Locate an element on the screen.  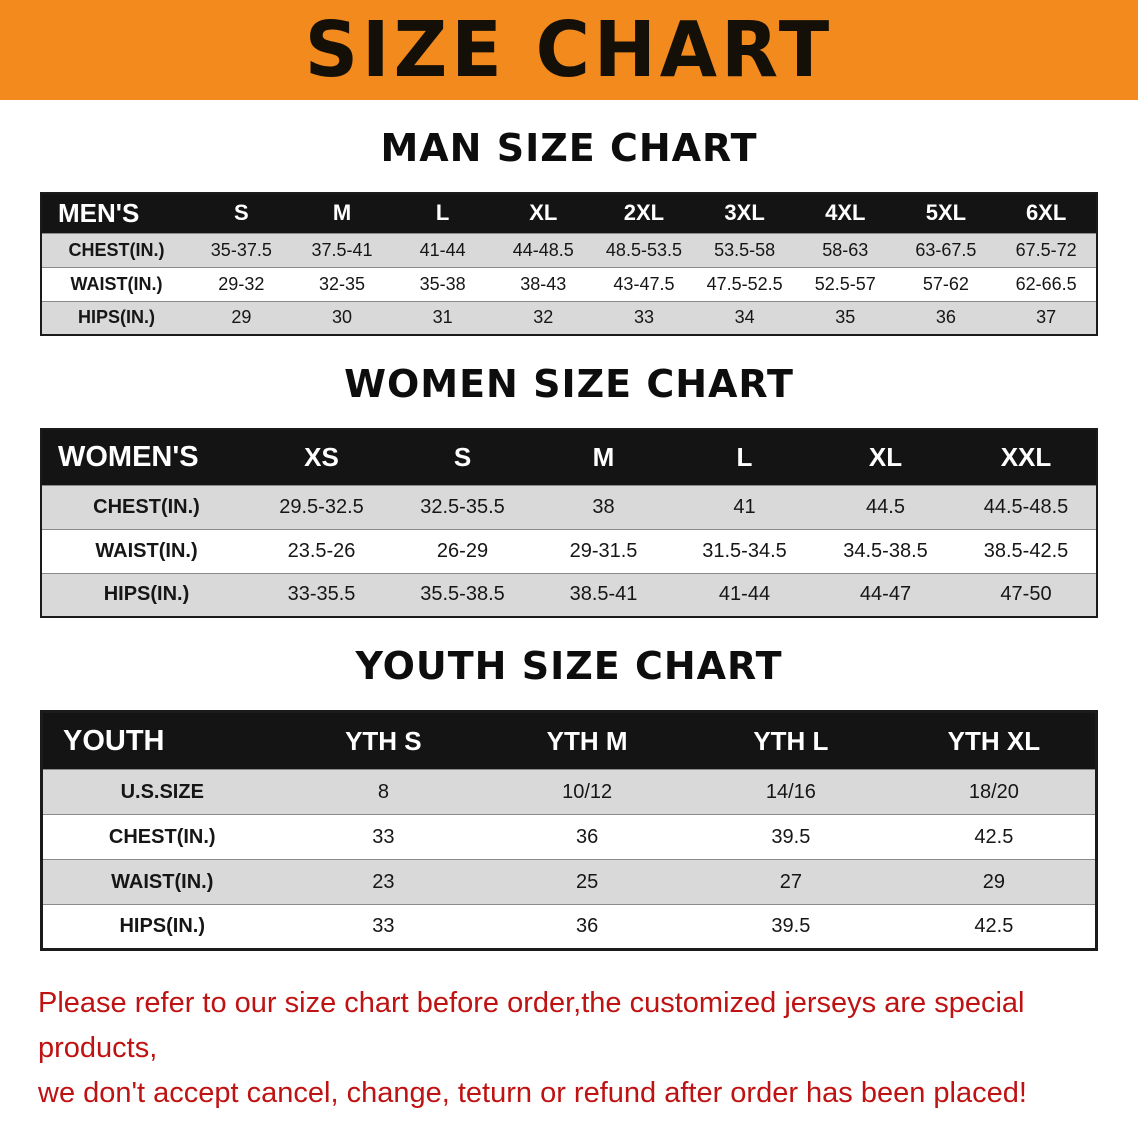
cell-value: 44.5-48.5 is located at coordinates (1026, 506).